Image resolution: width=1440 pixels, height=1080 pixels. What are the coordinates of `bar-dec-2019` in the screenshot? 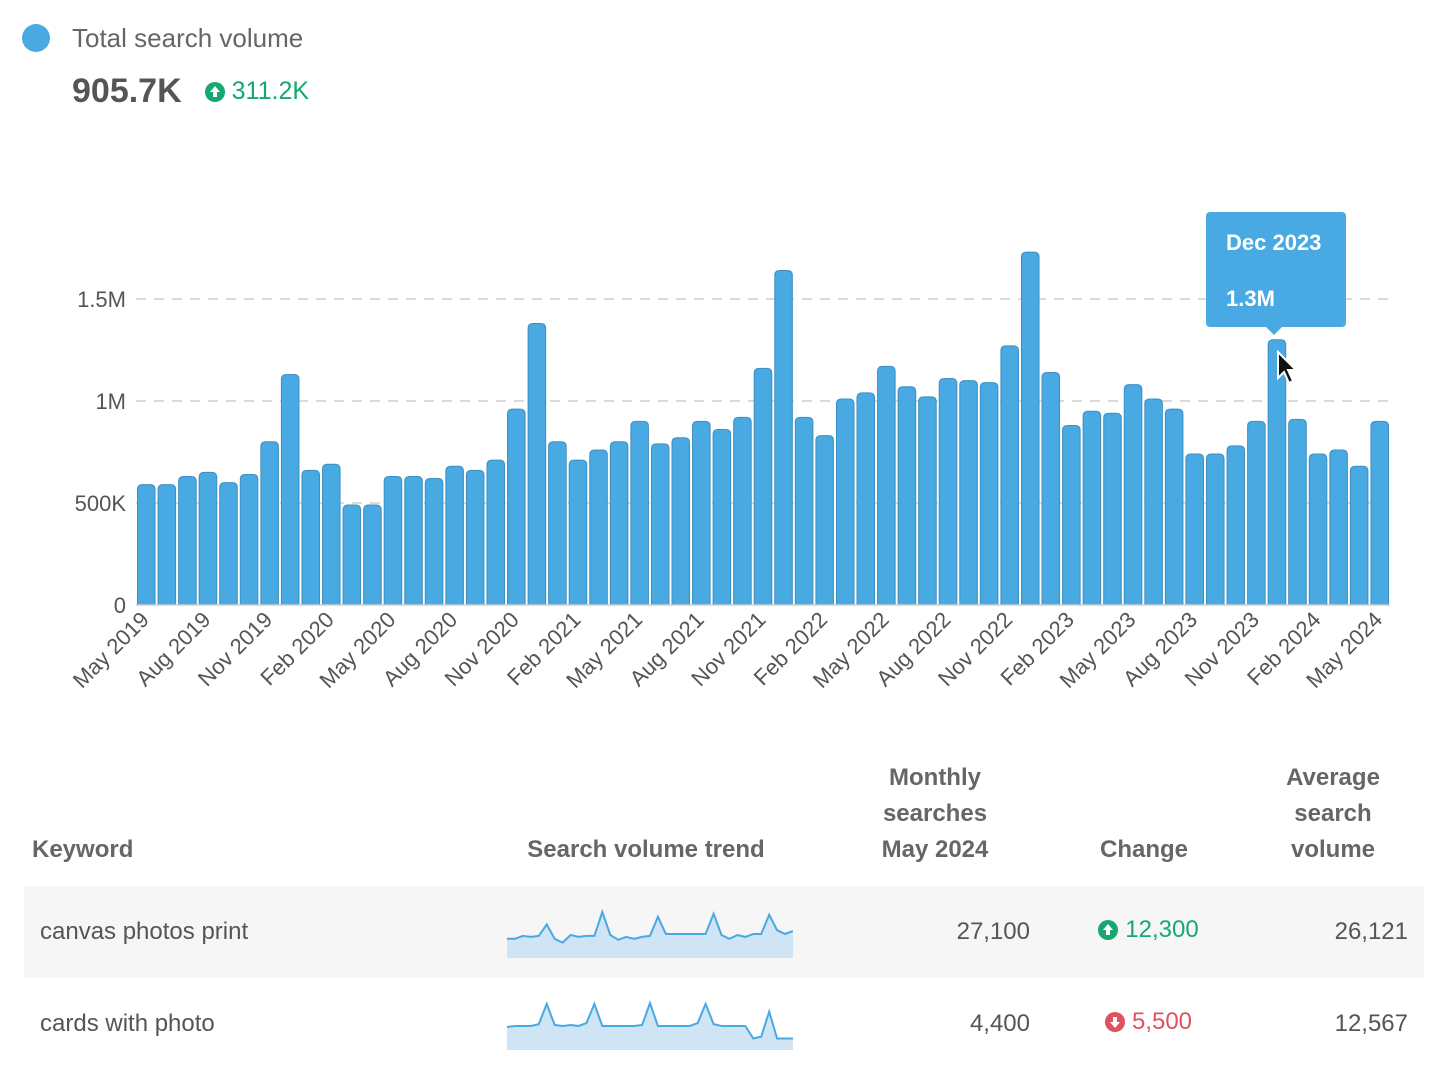 It's located at (290, 489).